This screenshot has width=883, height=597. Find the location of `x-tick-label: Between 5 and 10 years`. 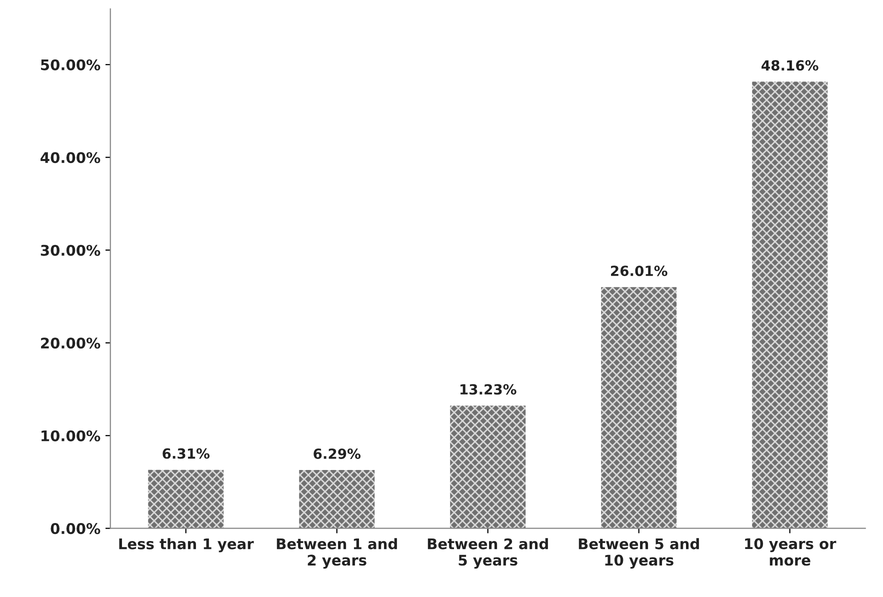

x-tick-label: Between 5 and 10 years is located at coordinates (638, 553).